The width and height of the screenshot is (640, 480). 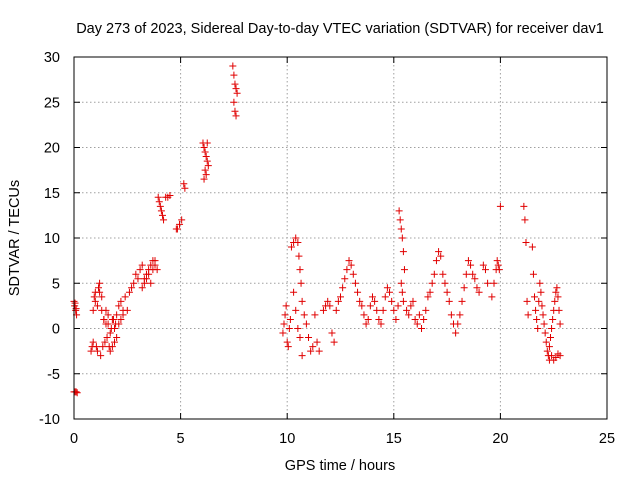 What do you see at coordinates (500, 439) in the screenshot?
I see `x-tick-label: 20` at bounding box center [500, 439].